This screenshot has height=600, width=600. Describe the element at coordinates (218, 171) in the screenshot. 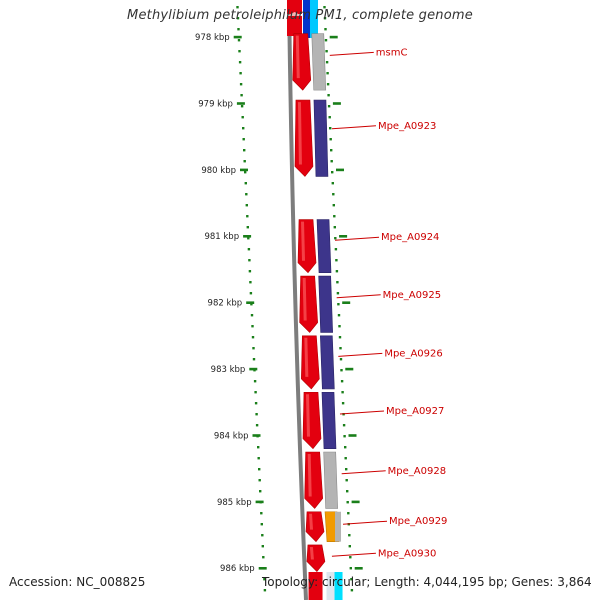

I see `kbp-tick-label: 980 kbp` at that location.